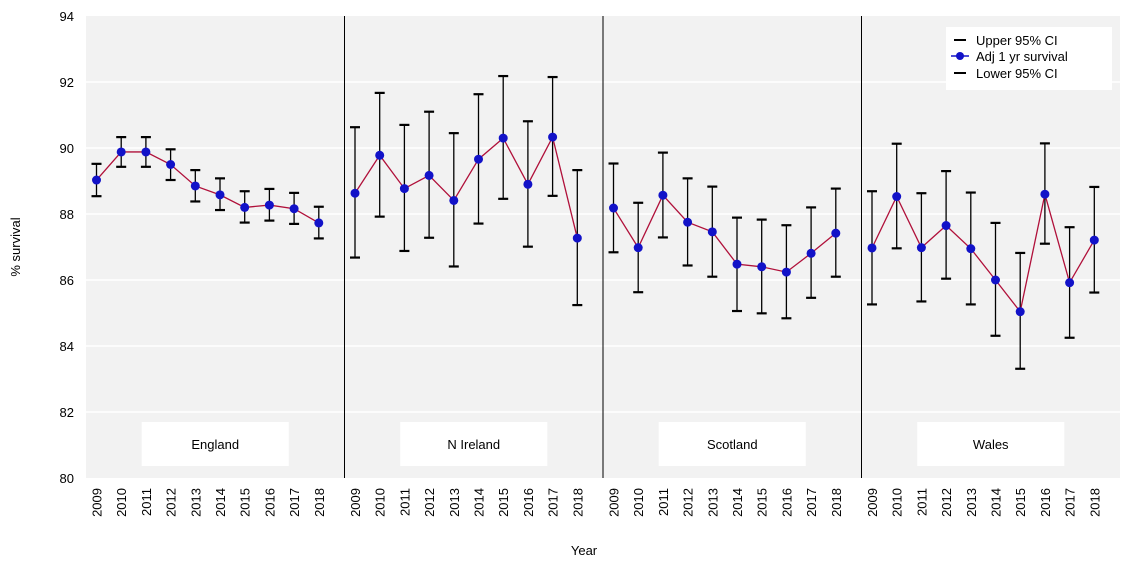 The width and height of the screenshot is (1128, 562). I want to click on legend-adj-label: Adj 1 yr survival, so click(1022, 56).